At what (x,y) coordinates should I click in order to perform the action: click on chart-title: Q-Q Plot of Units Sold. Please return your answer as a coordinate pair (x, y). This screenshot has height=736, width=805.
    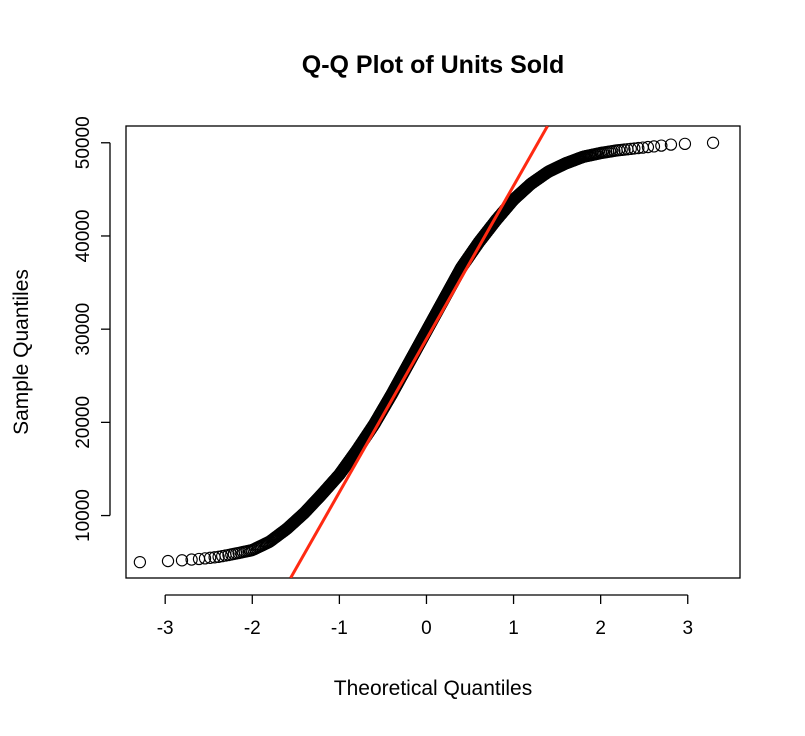
    Looking at the image, I should click on (433, 65).